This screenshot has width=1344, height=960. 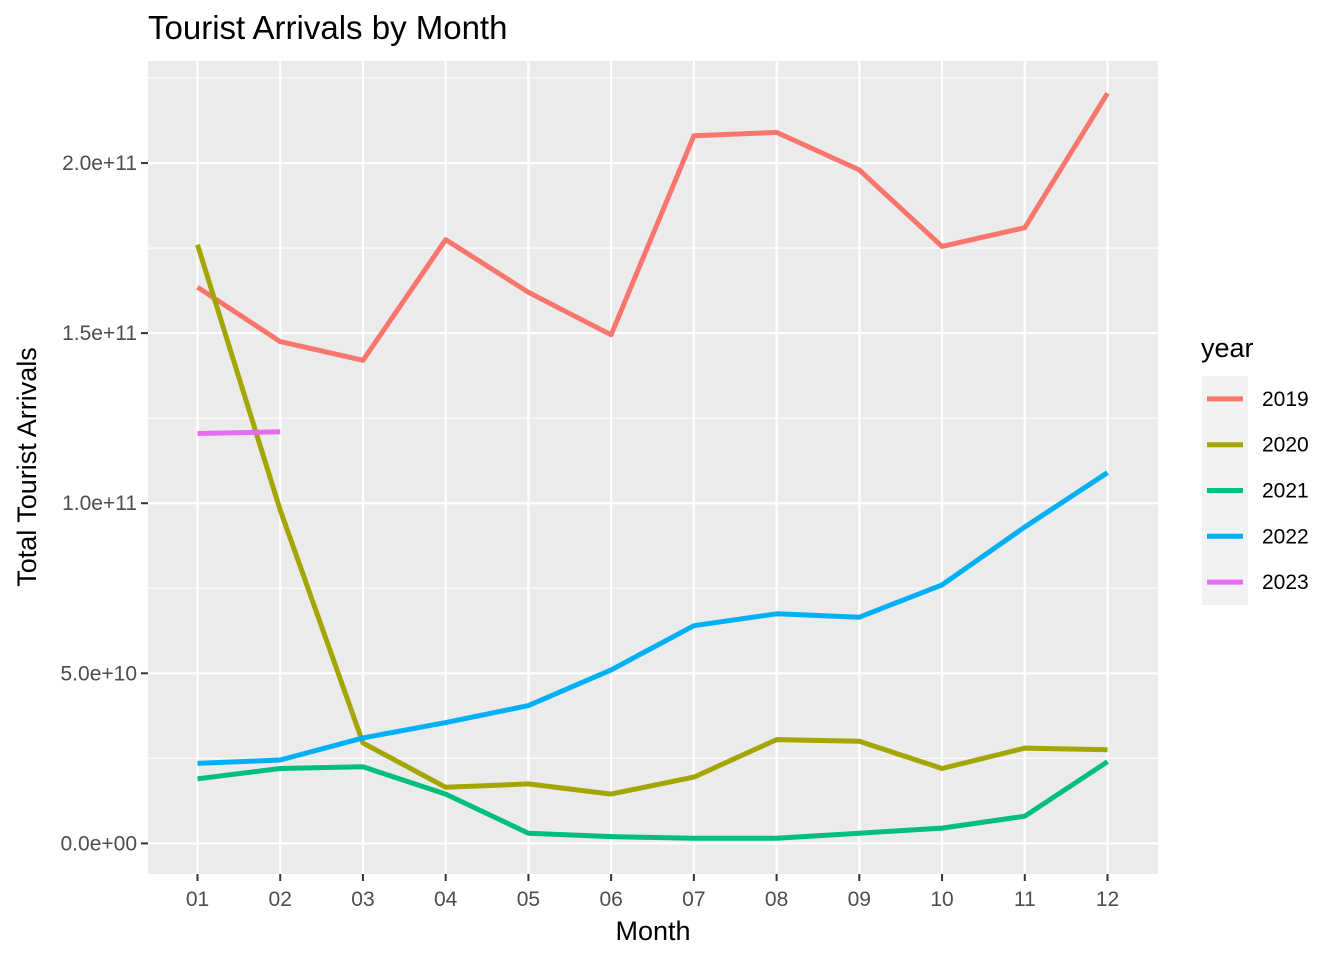 I want to click on y-tick-label: 0.0e+00, so click(x=99, y=843).